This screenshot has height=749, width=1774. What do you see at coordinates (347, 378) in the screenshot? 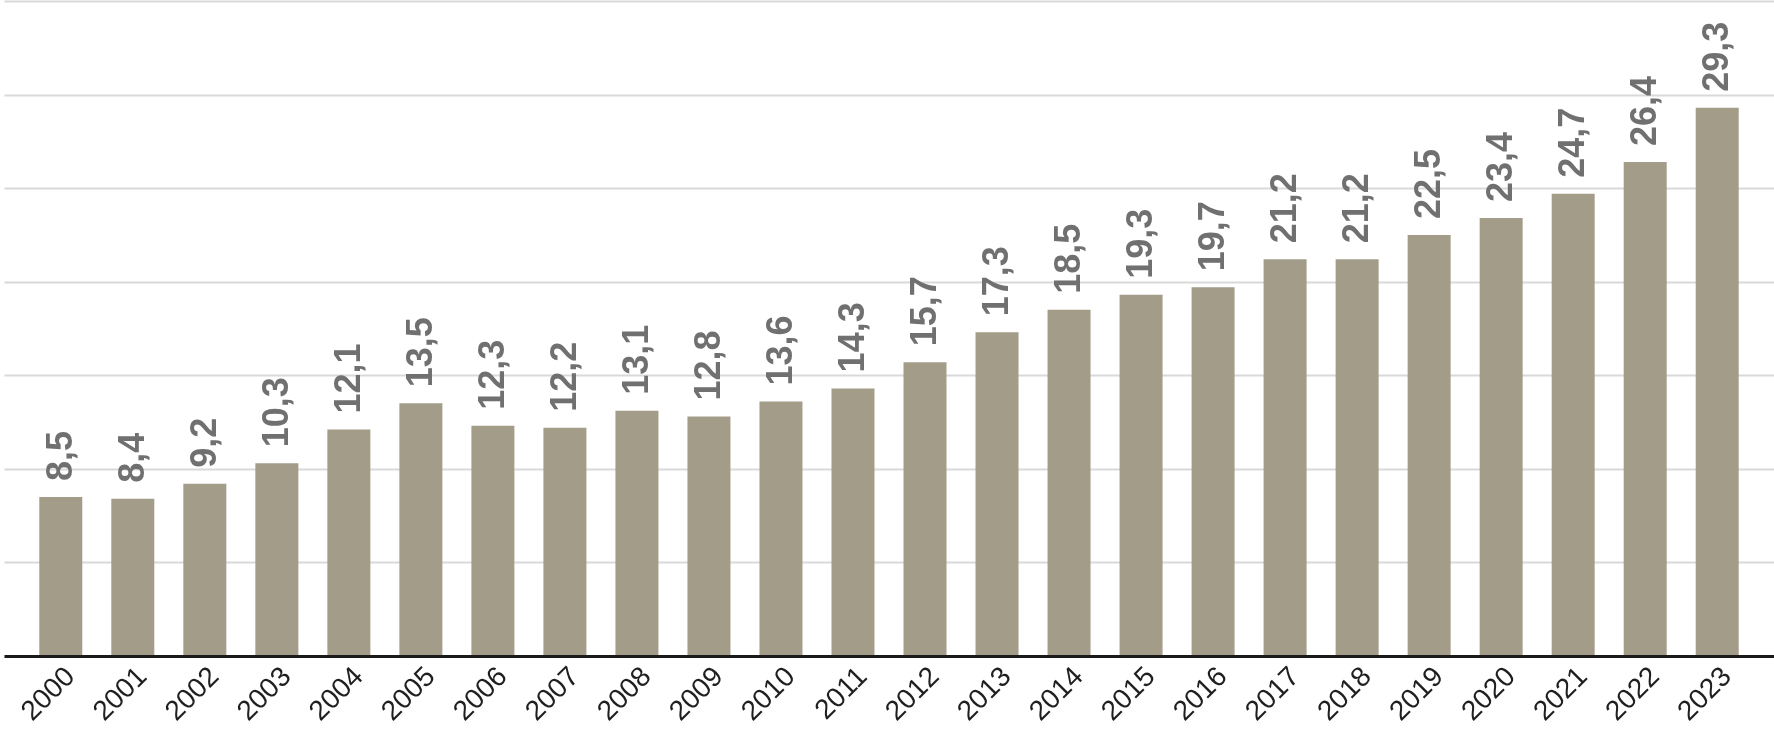
I see `data-label: 12,1` at bounding box center [347, 378].